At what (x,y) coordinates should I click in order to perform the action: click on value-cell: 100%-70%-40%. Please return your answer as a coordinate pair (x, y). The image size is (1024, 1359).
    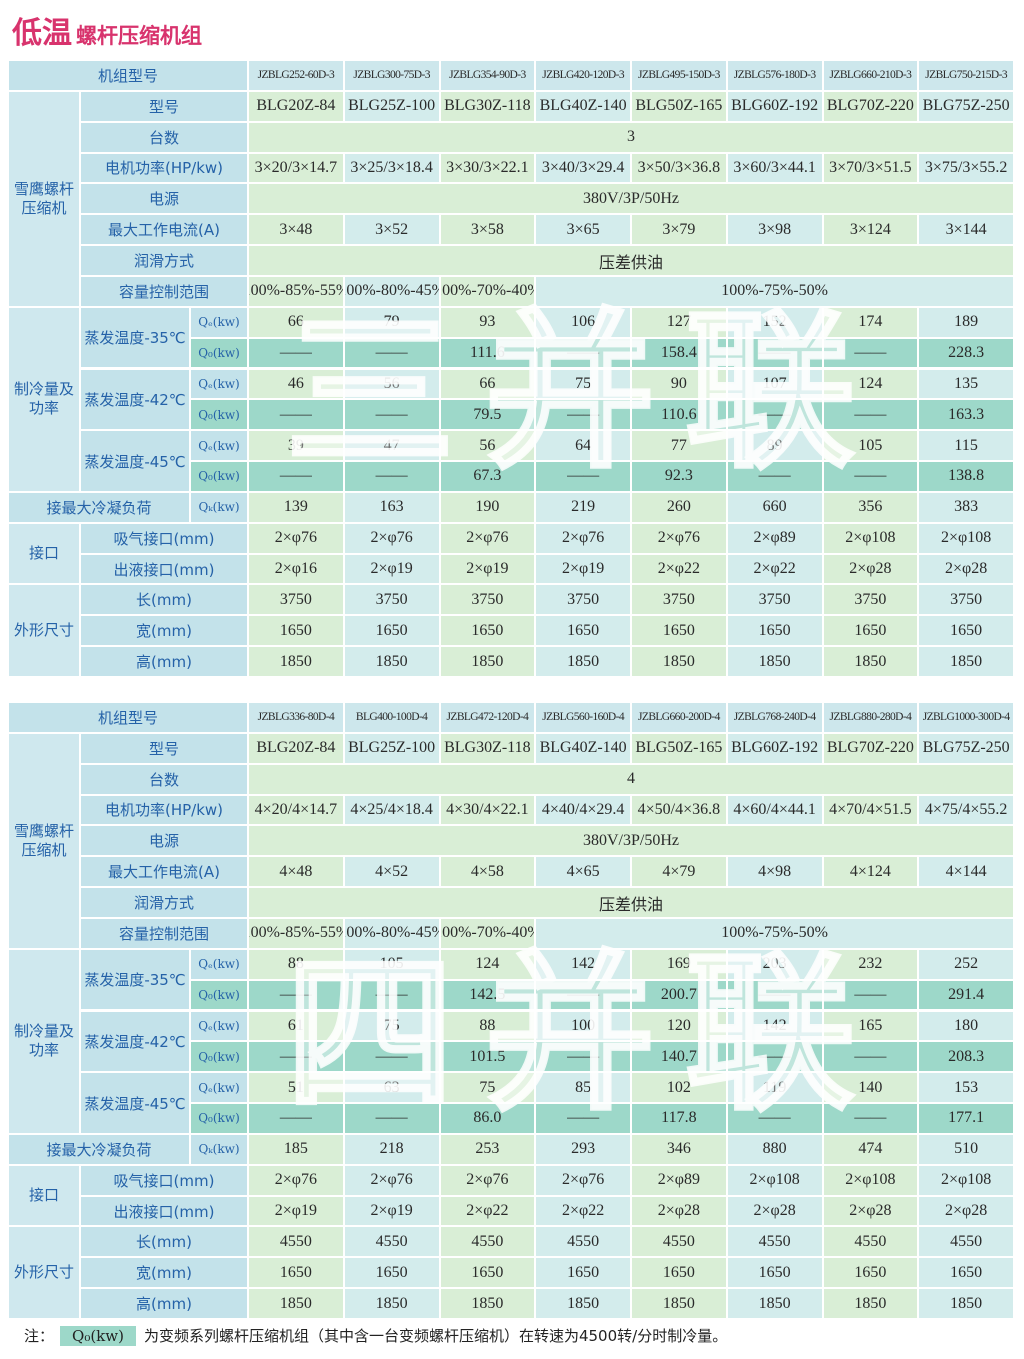
    Looking at the image, I should click on (487, 291).